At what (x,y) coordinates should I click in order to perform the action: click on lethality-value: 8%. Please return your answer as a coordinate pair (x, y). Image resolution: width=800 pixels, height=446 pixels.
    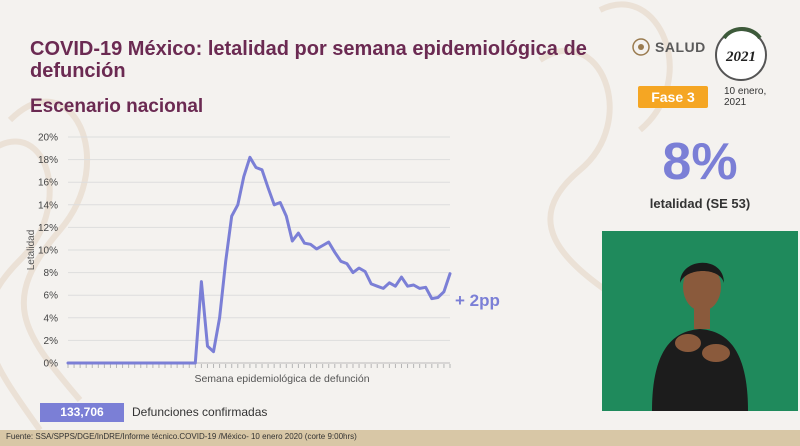
    Looking at the image, I should click on (700, 162).